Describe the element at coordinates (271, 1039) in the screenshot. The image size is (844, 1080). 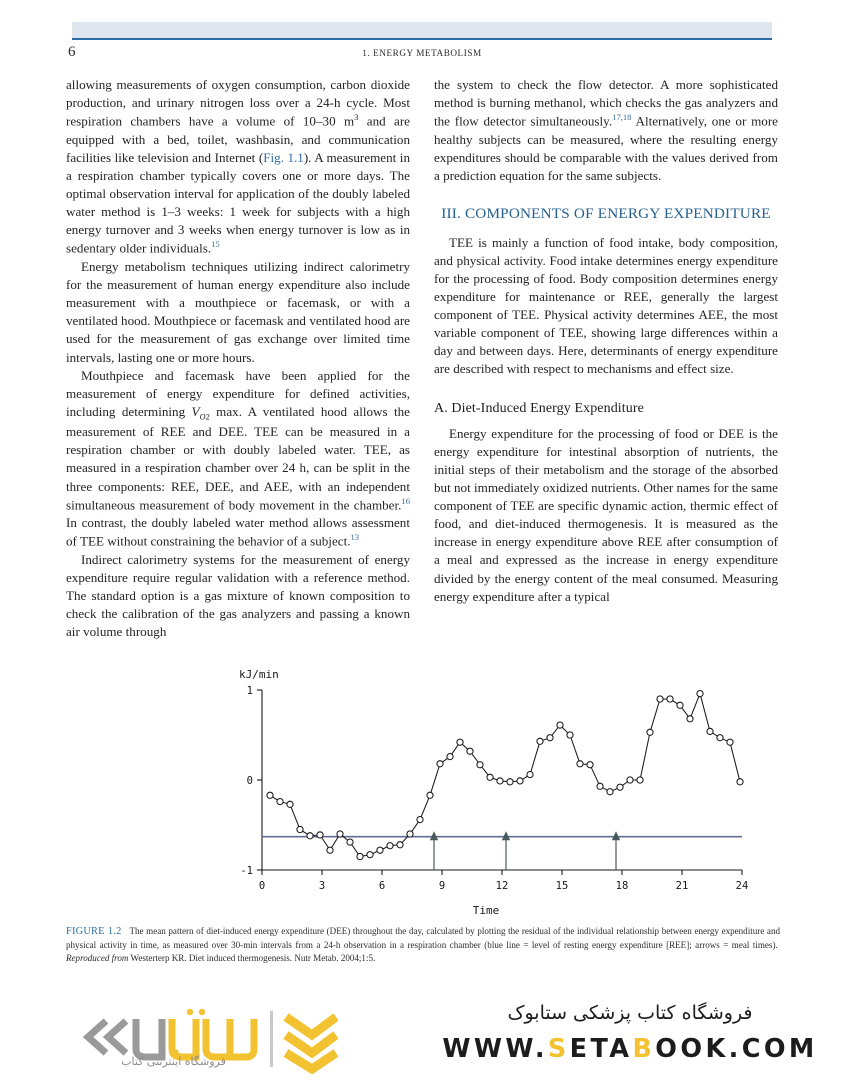
I see `logo-divider` at that location.